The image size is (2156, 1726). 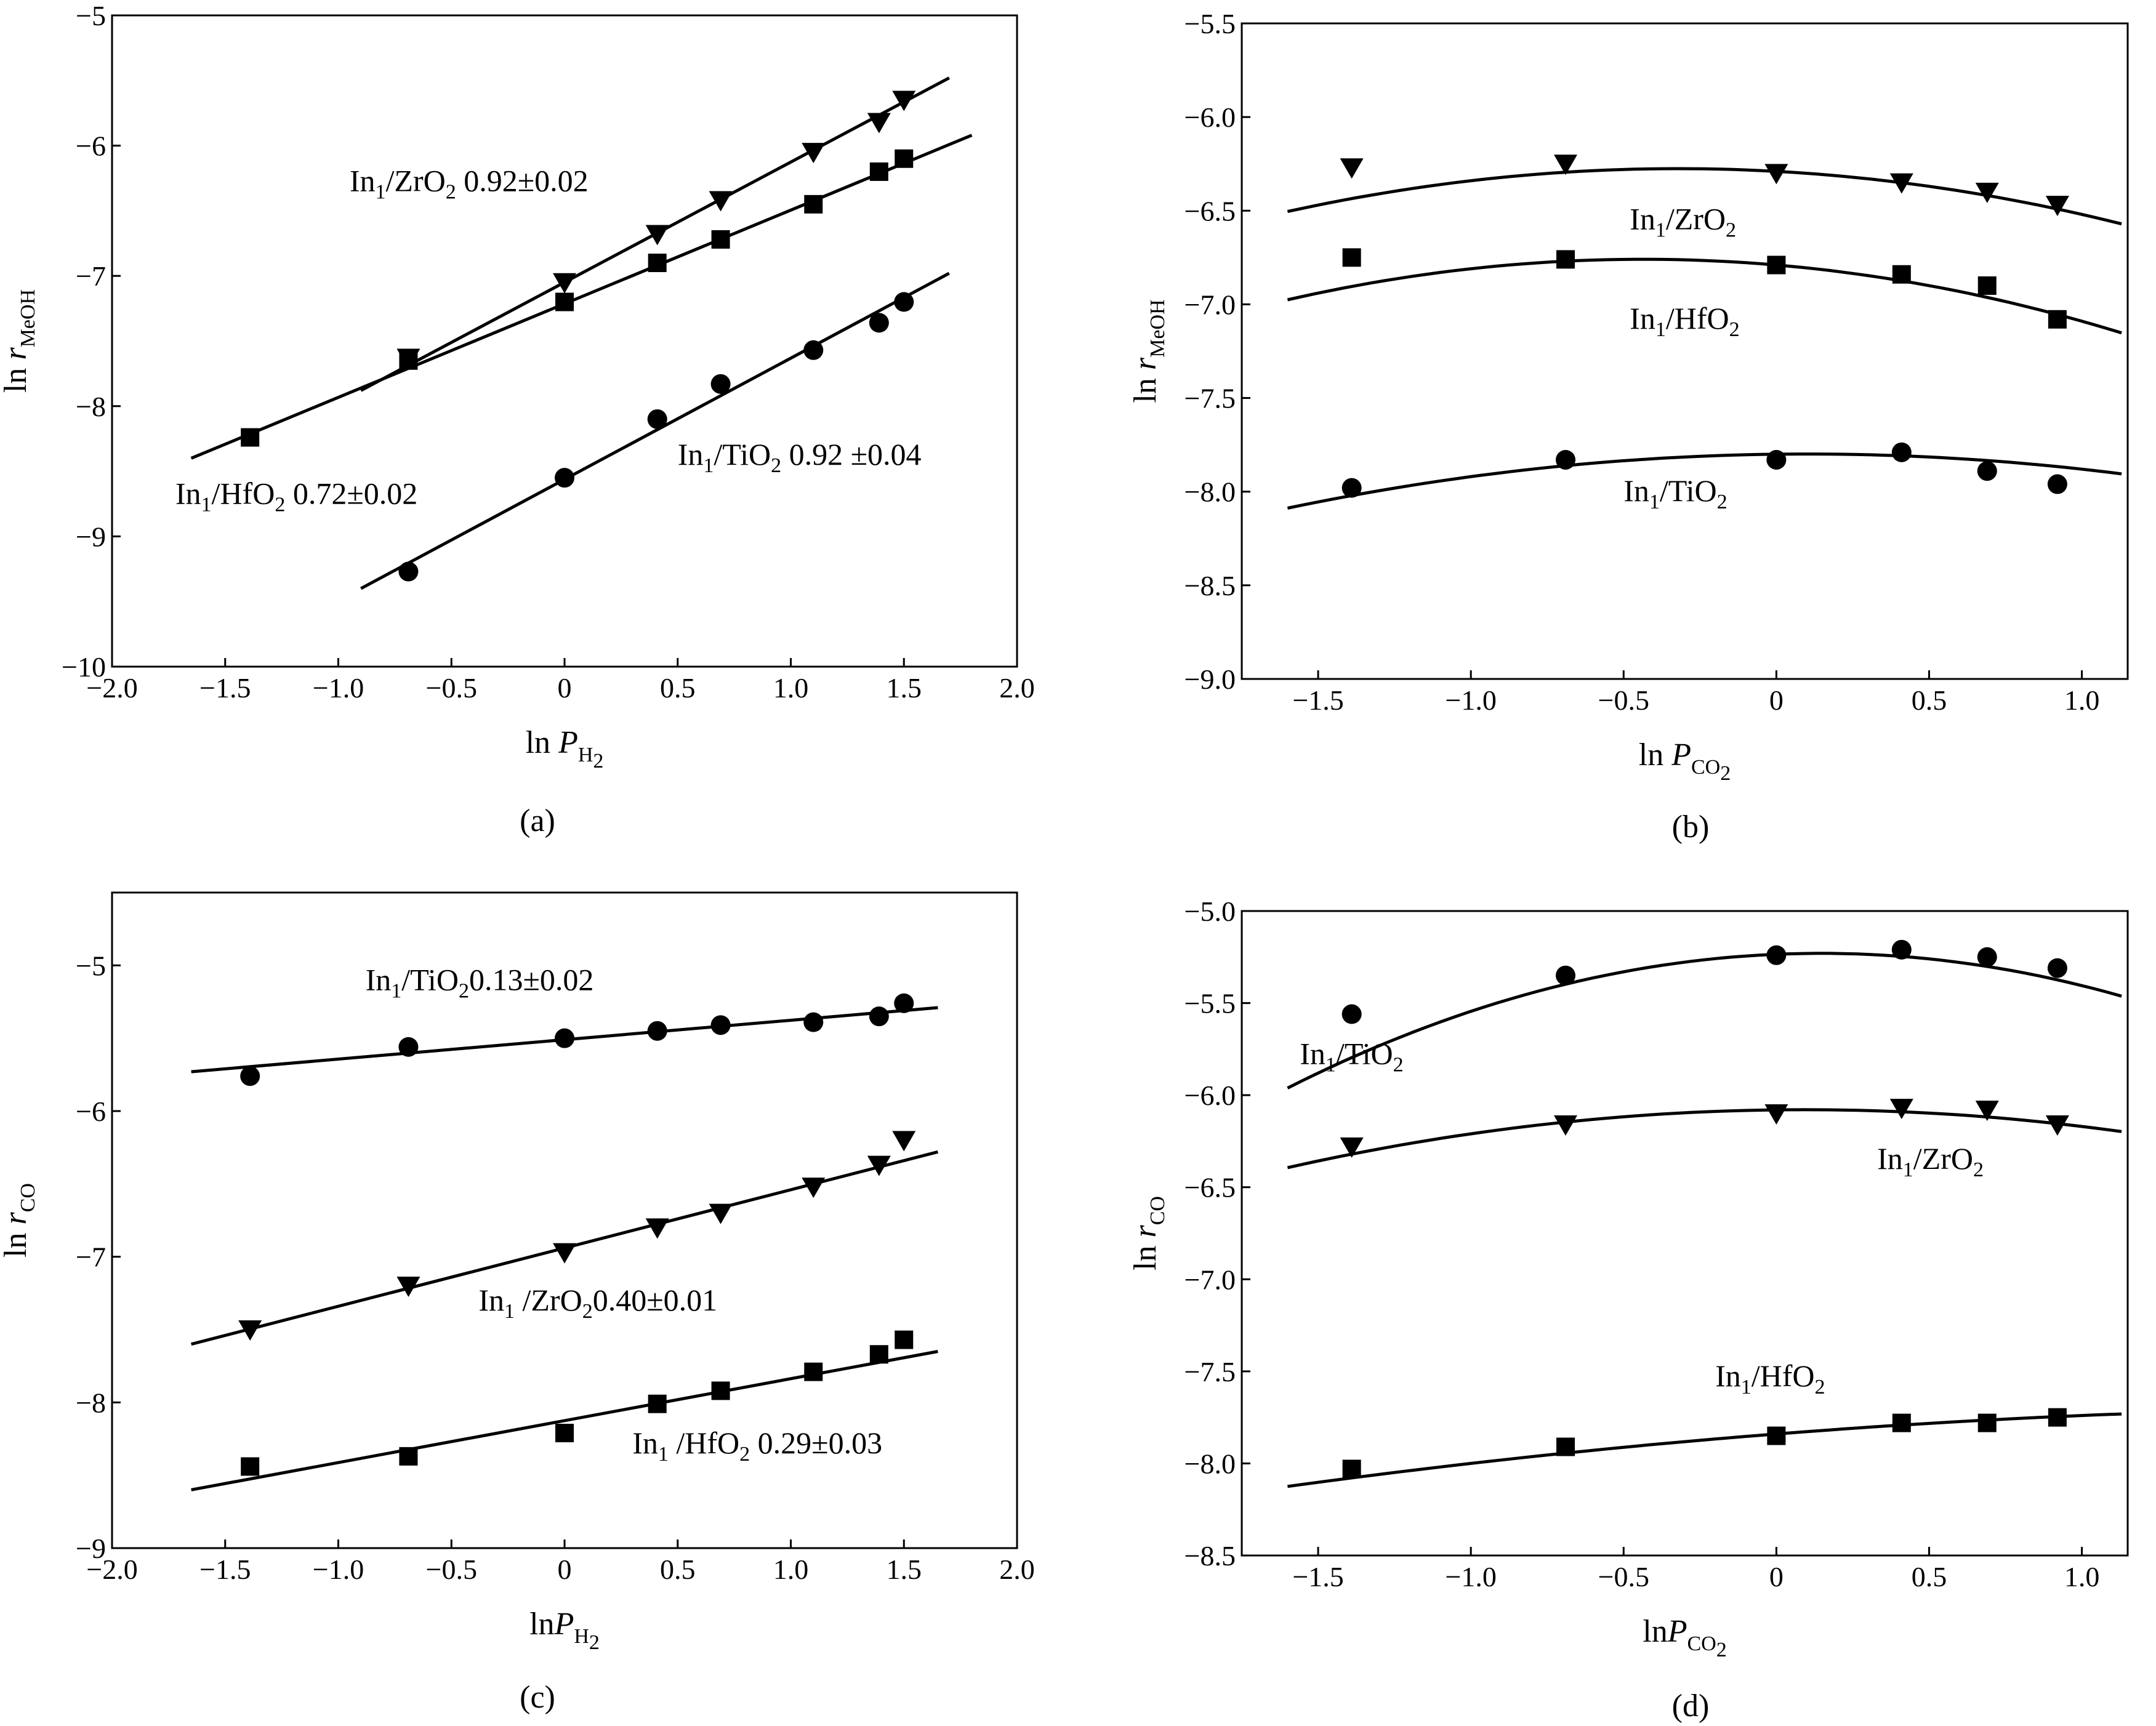 I want to click on series-label: In1/TiO2 0.92 ±0.04, so click(x=800, y=457).